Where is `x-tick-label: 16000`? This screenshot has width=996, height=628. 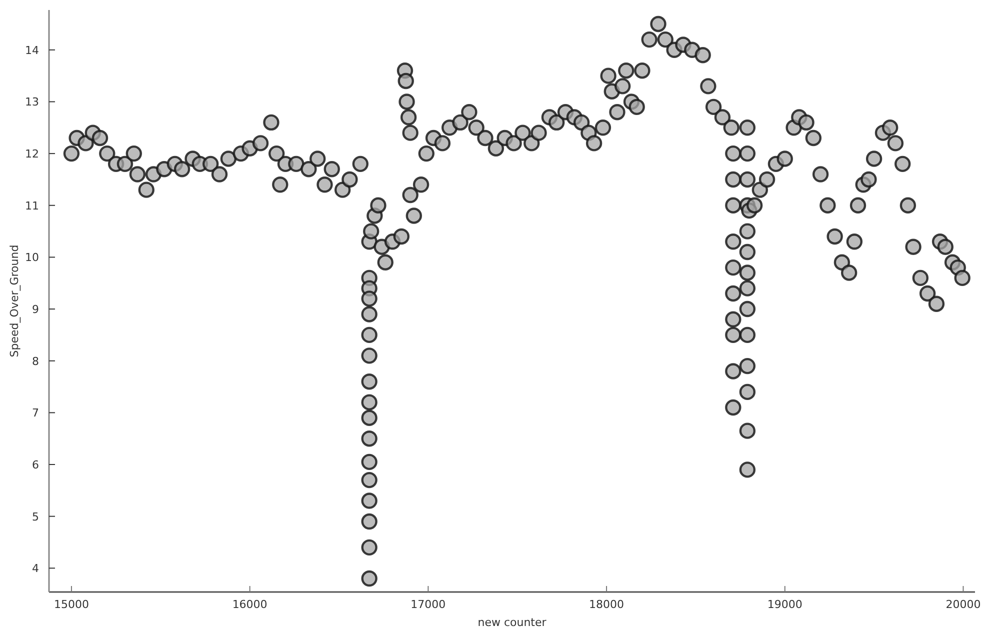
x-tick-label: 16000 is located at coordinates (250, 604).